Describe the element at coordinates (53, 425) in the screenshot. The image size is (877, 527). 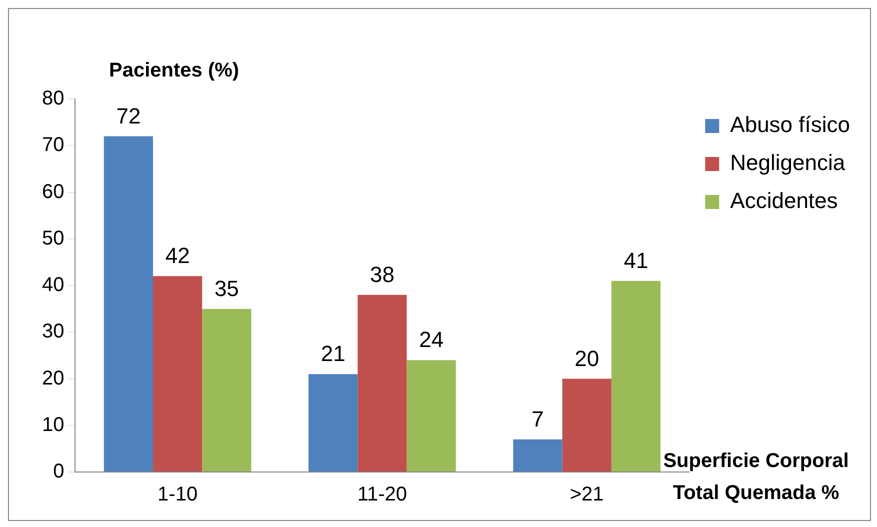
I see `y-tick-label: 10` at that location.